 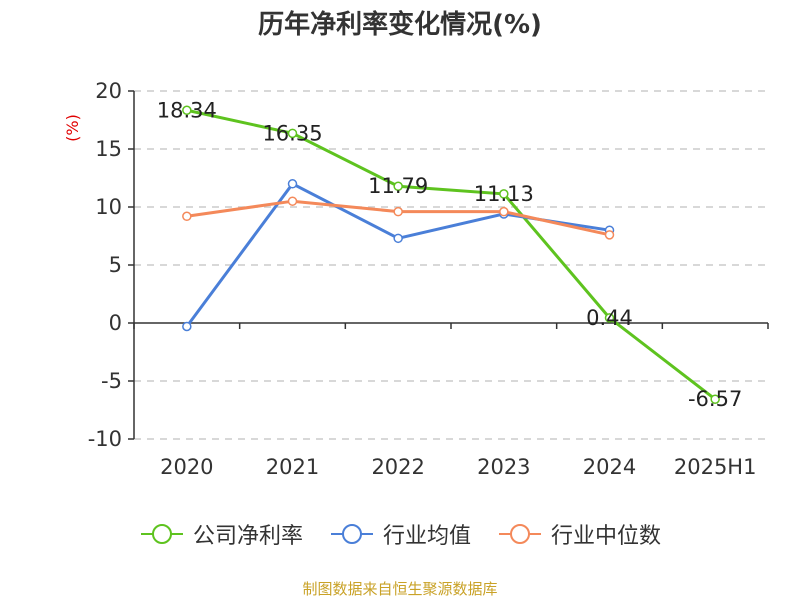 What do you see at coordinates (186, 467) in the screenshot?
I see `x-tick-label: 2020` at bounding box center [186, 467].